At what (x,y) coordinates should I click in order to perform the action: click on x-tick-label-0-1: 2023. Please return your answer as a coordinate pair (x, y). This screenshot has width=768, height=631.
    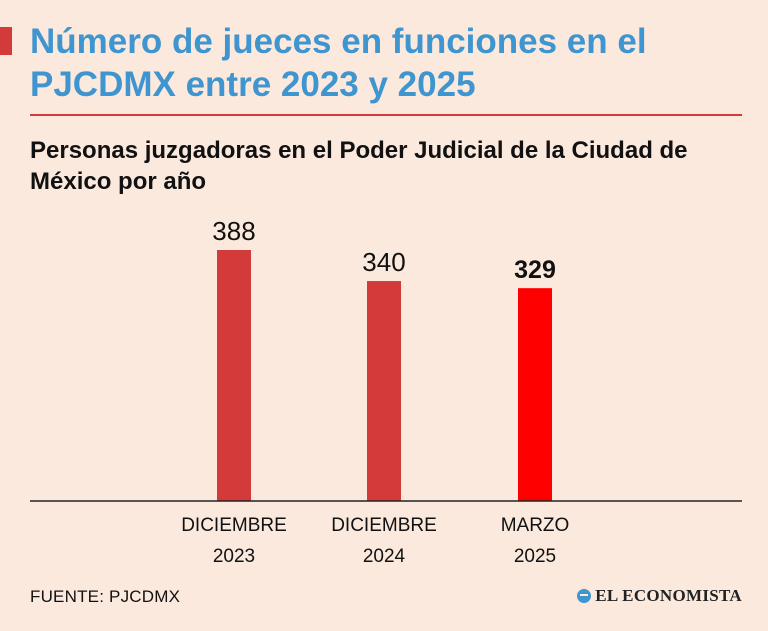
    Looking at the image, I should click on (234, 556).